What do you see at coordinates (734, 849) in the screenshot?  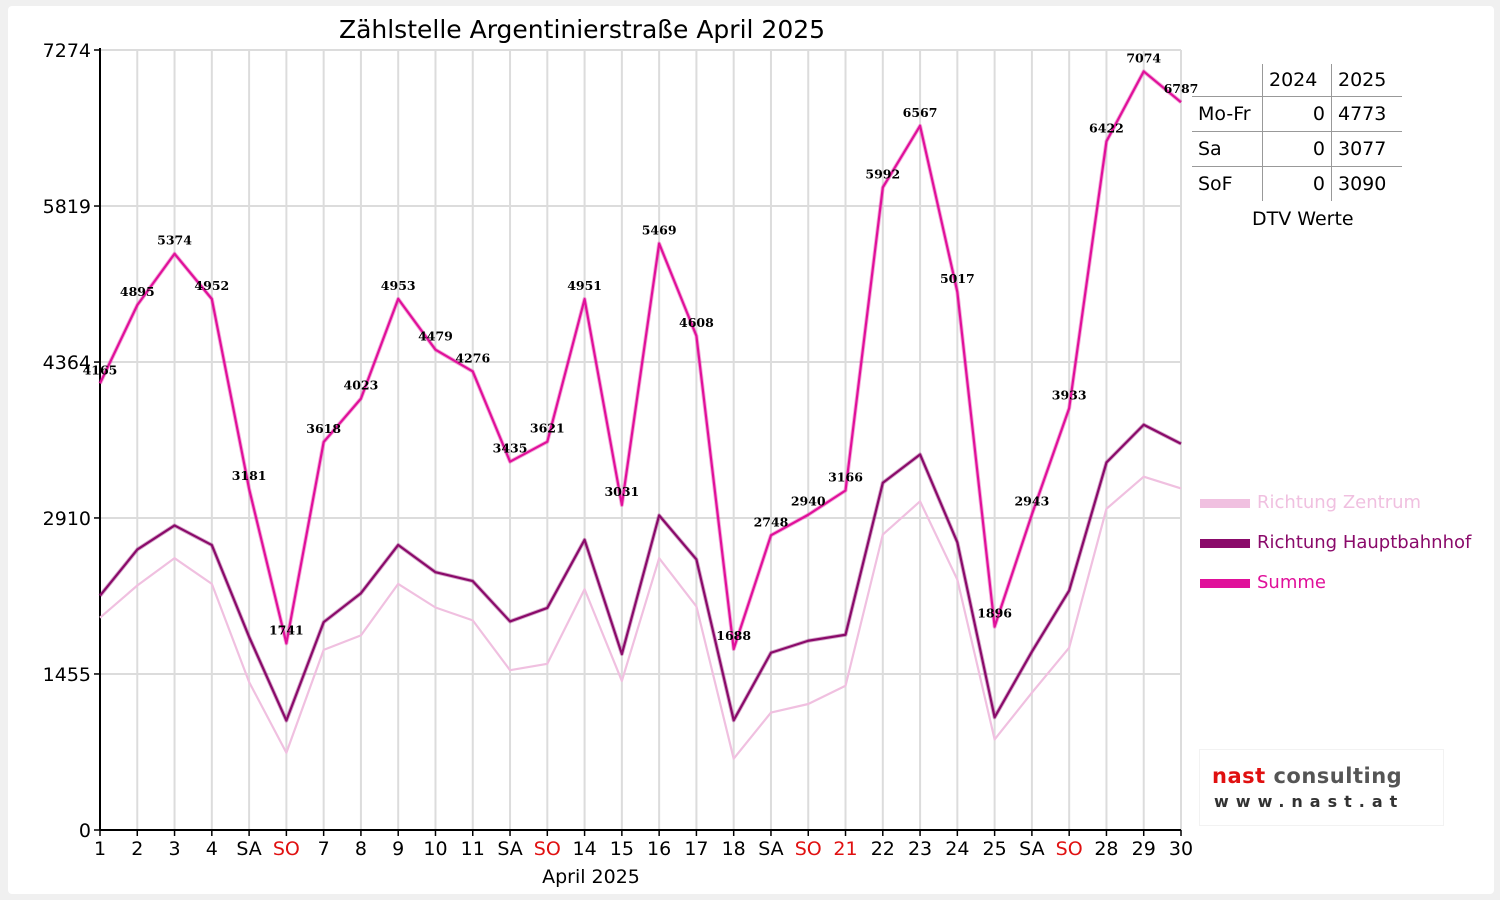 I see `x-tick-label: 18` at bounding box center [734, 849].